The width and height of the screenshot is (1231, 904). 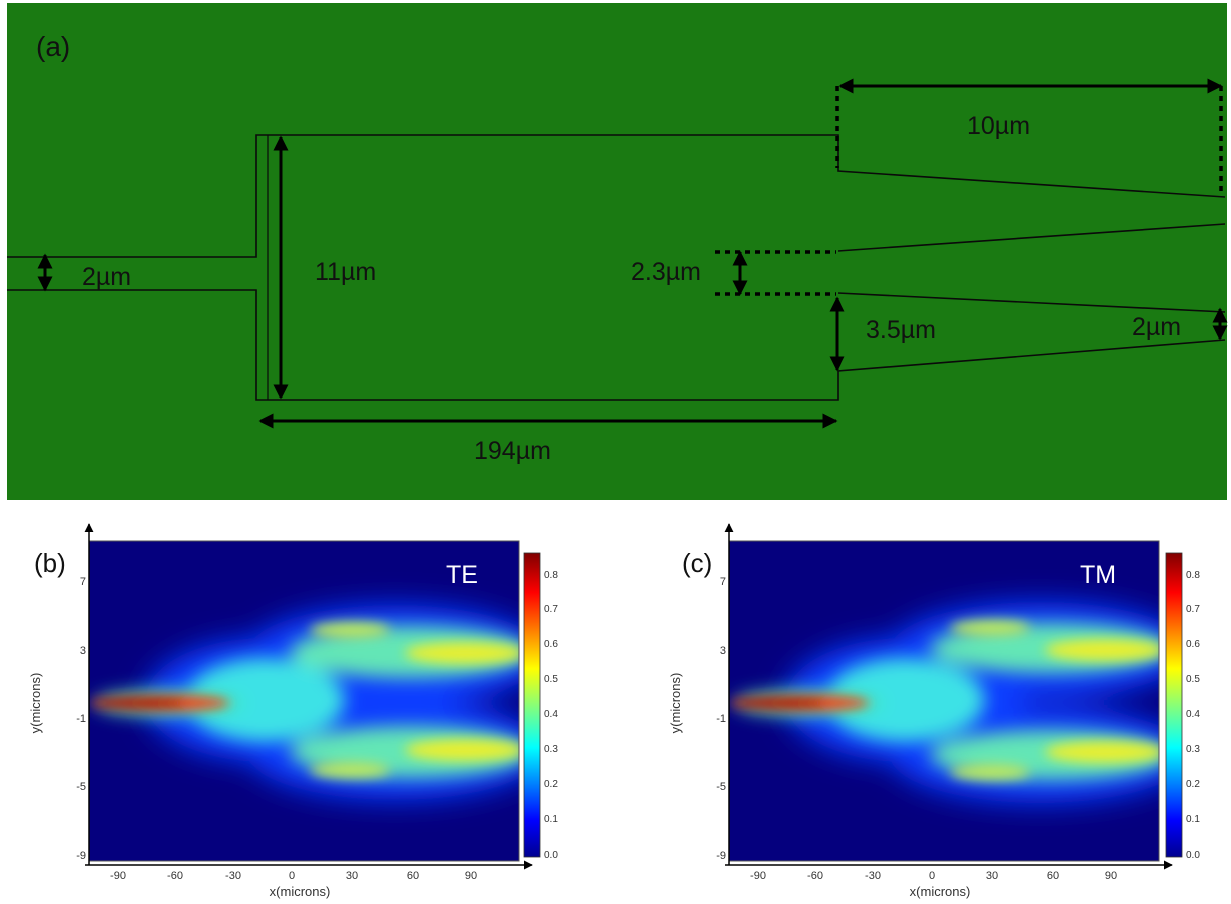 I want to click on output-width-label: 2µm, so click(x=1156, y=327).